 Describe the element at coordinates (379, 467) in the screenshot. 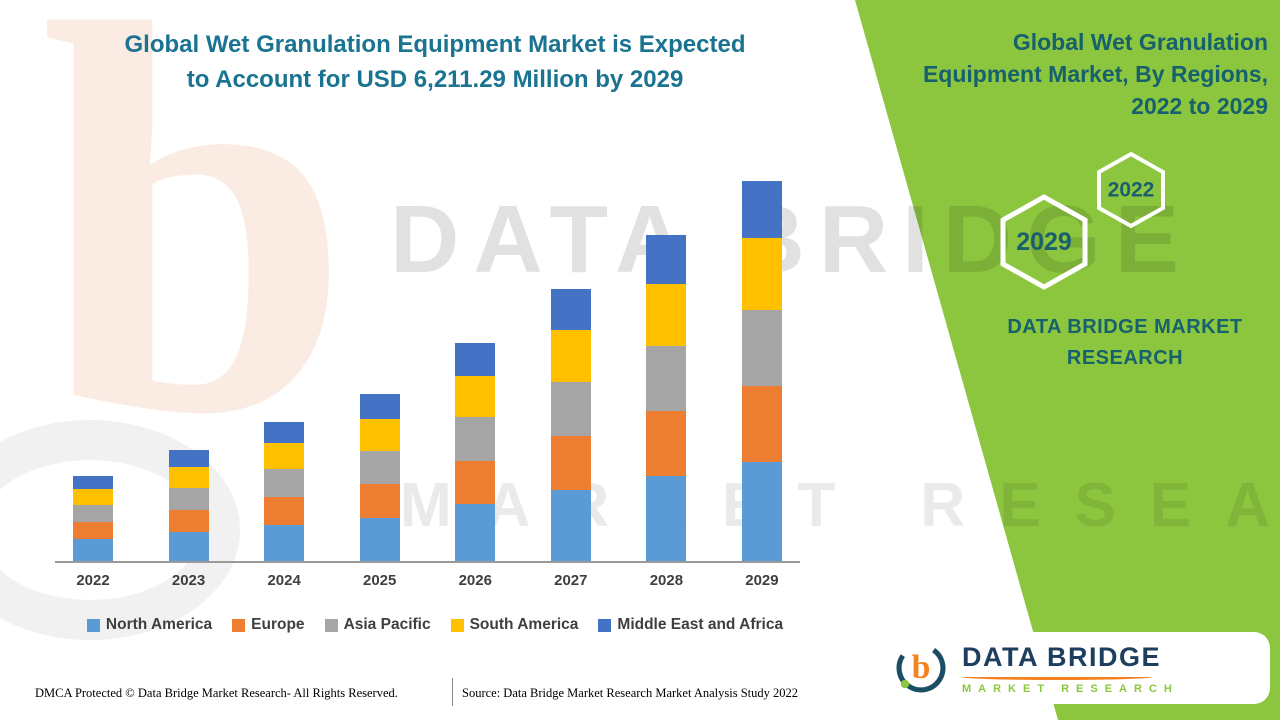

I see `bar-segment-2025-asia-pacific` at that location.